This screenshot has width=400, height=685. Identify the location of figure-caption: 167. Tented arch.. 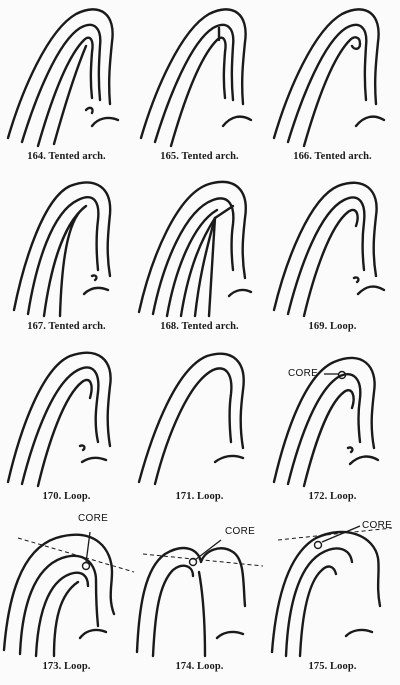
(66, 326).